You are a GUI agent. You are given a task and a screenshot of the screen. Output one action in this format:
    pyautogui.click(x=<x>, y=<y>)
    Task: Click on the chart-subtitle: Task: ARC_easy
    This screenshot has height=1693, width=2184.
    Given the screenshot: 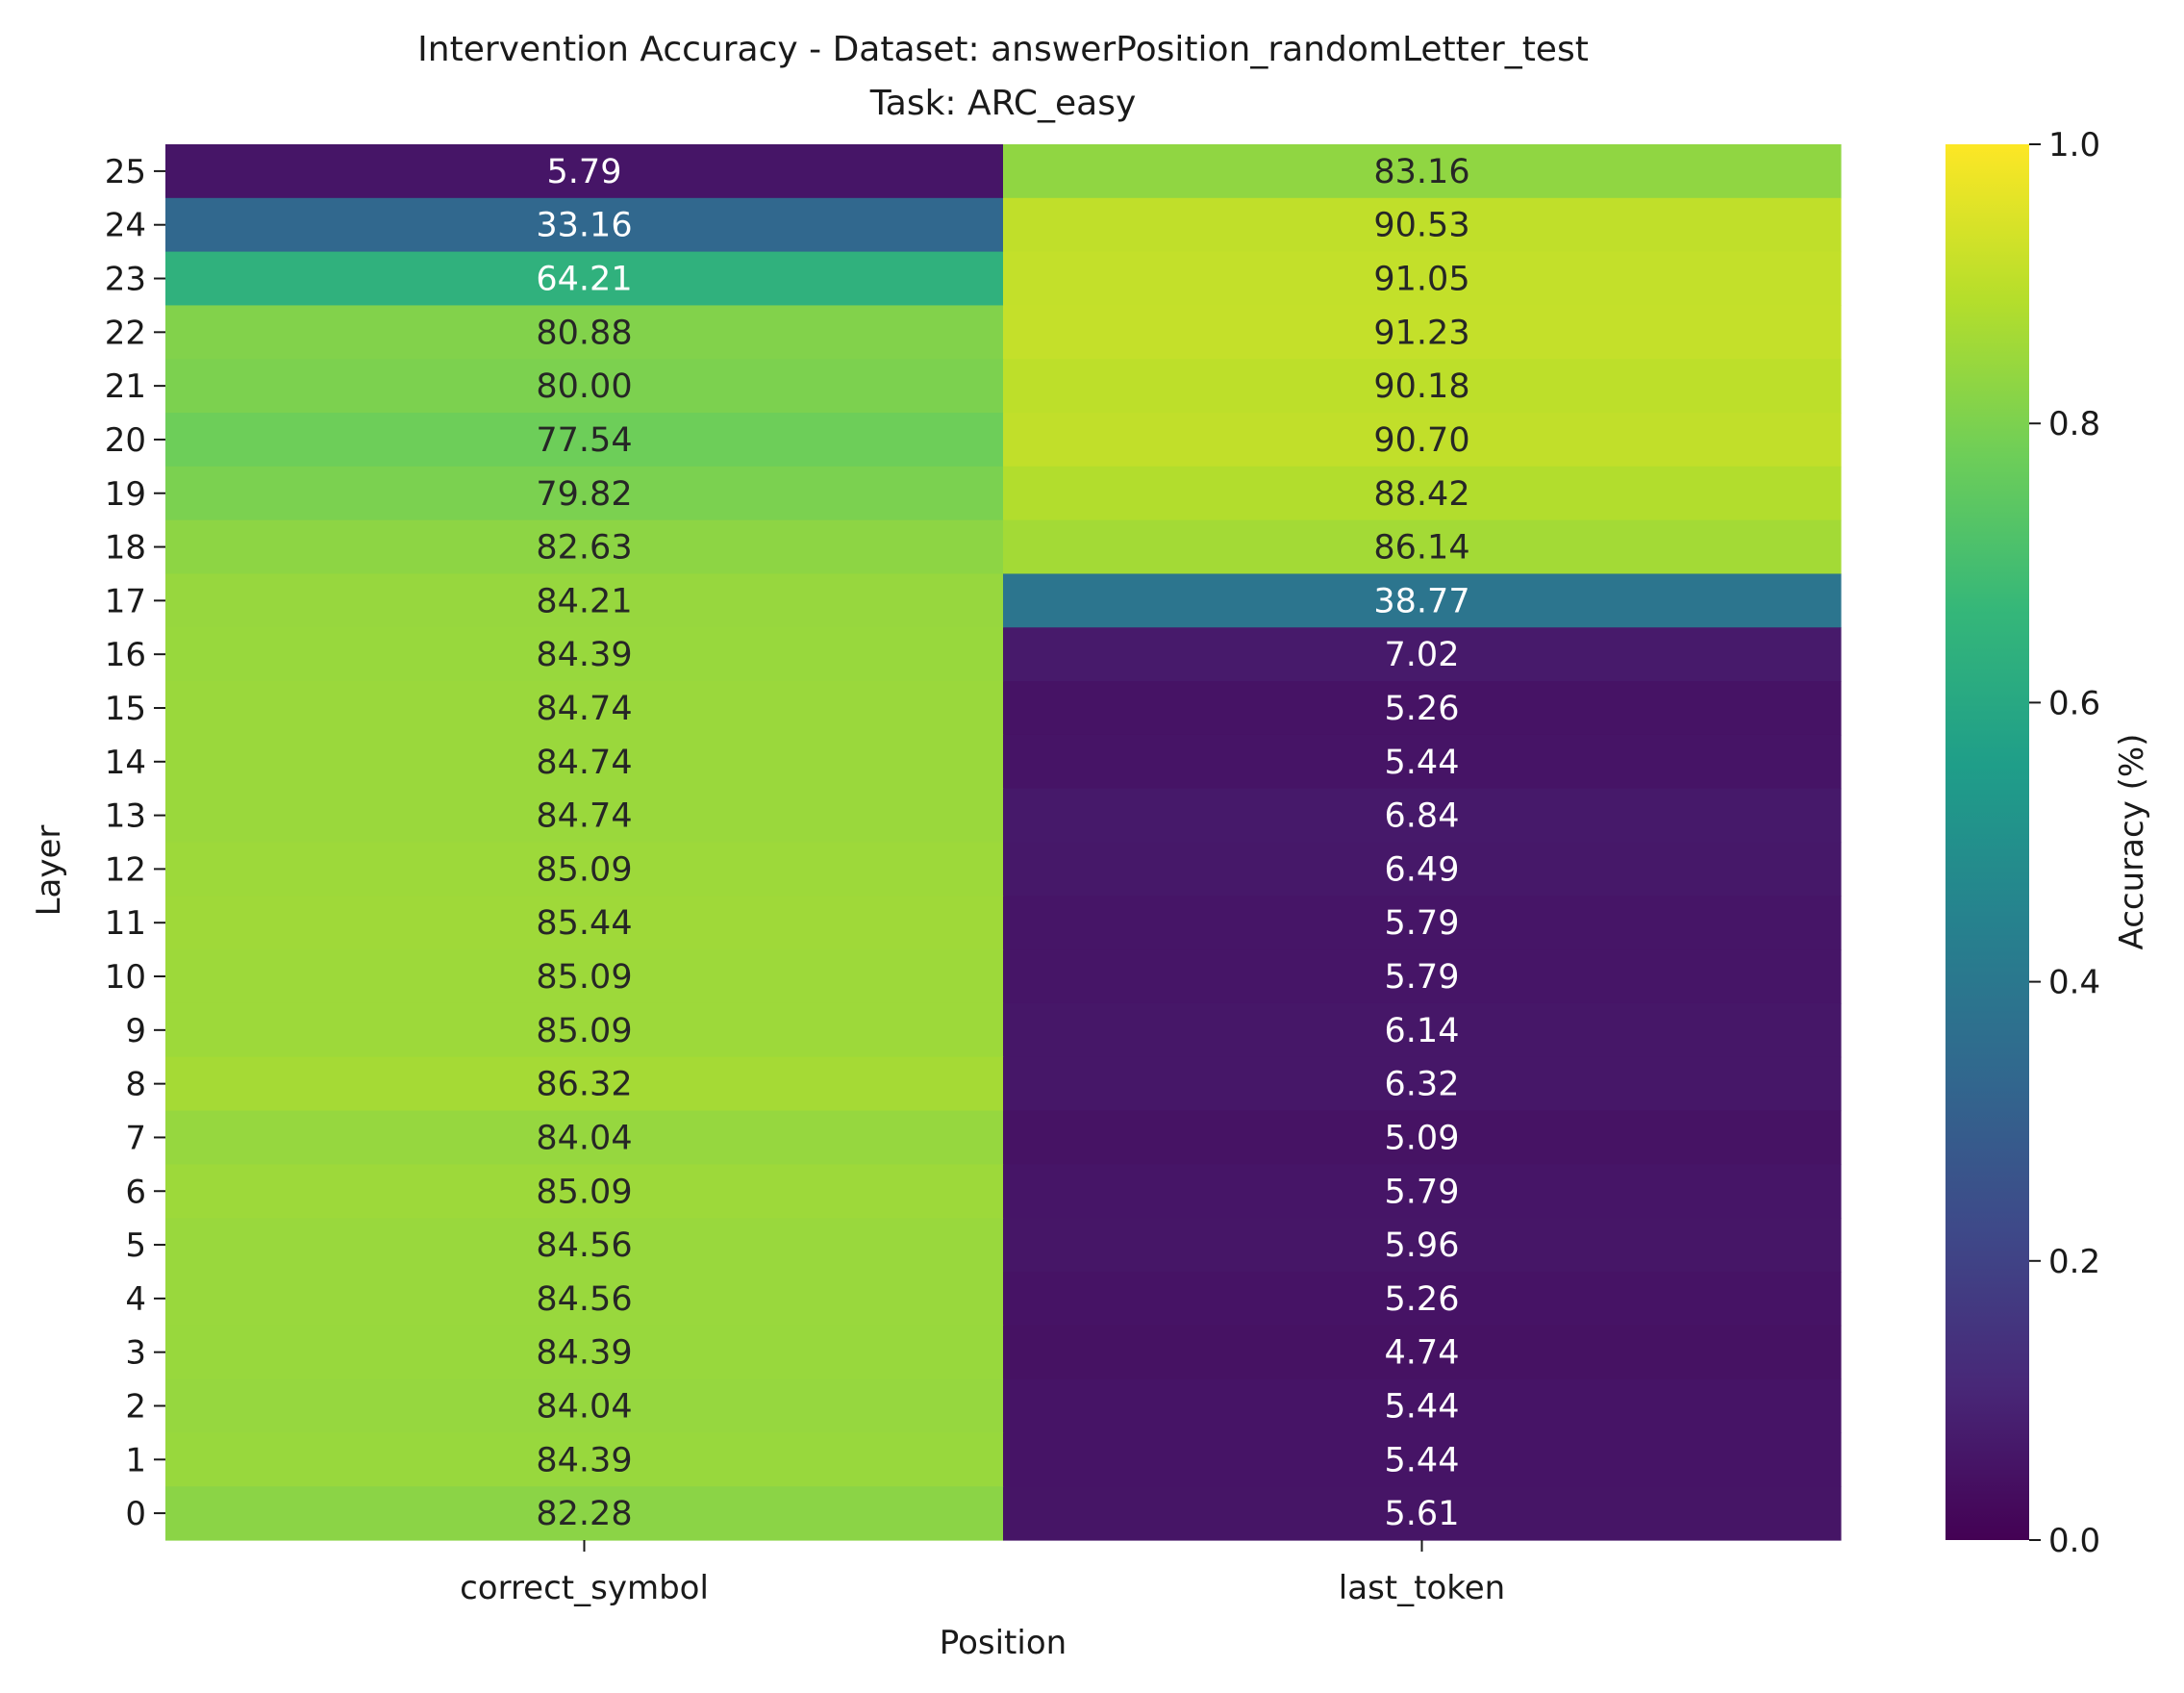 What is the action you would take?
    pyautogui.click(x=1003, y=103)
    